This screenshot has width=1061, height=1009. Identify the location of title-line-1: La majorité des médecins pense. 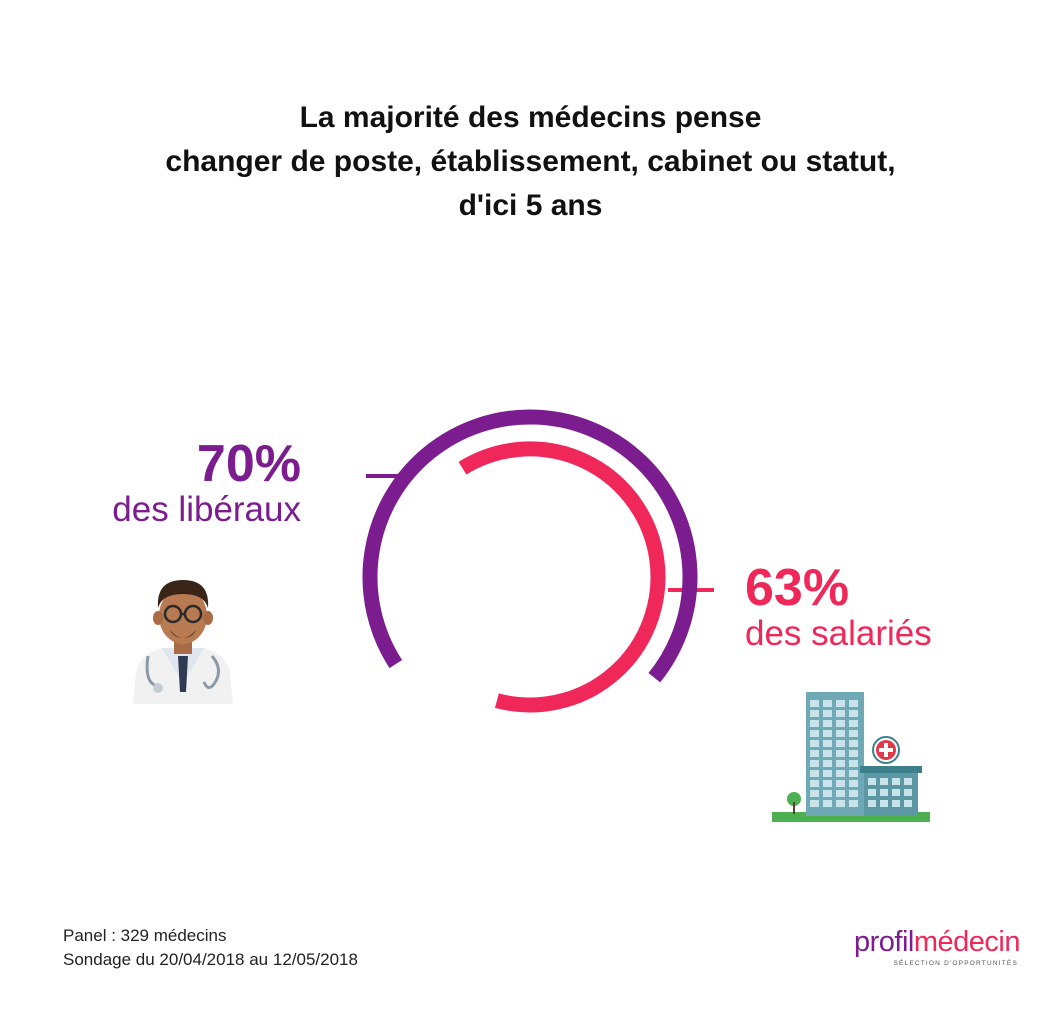
(530, 117).